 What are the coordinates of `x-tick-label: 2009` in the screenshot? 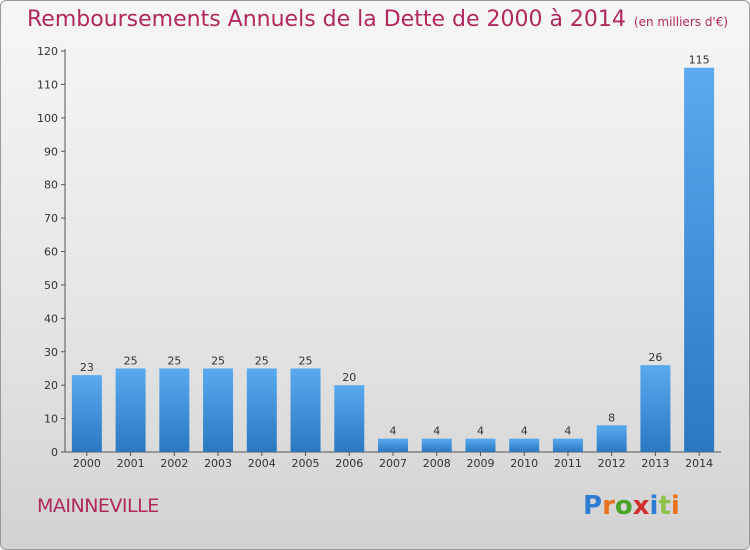 It's located at (480, 463).